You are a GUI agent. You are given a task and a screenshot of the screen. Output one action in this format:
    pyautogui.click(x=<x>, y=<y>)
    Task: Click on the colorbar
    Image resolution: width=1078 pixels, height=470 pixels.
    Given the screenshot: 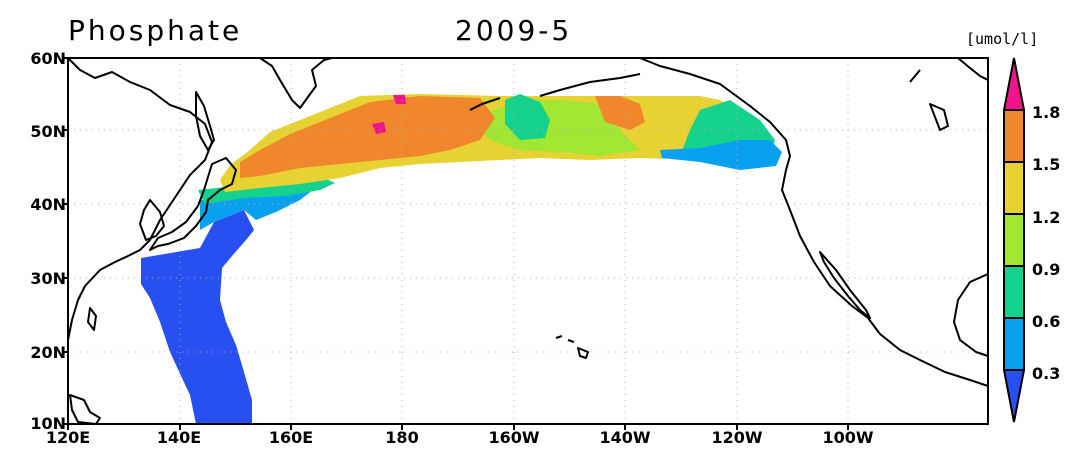 What is the action you would take?
    pyautogui.click(x=1014, y=240)
    